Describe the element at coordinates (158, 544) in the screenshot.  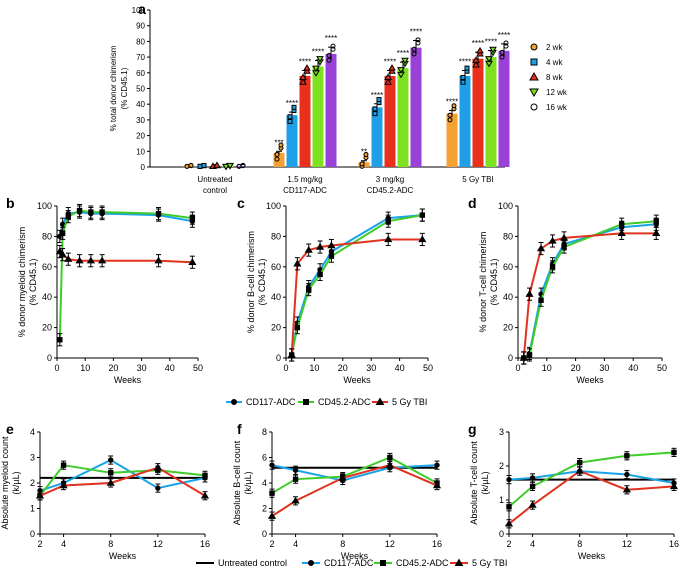
I see `x-tick-label-e: 12` at that location.